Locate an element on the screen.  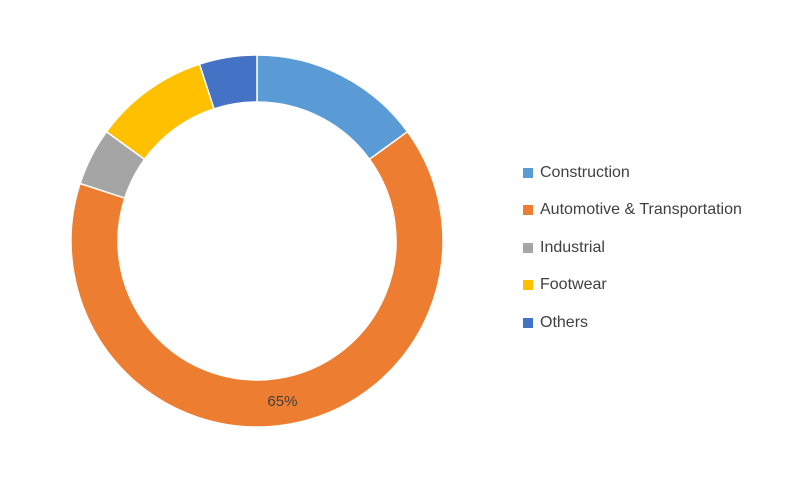
legend-label: Footwear is located at coordinates (573, 285).